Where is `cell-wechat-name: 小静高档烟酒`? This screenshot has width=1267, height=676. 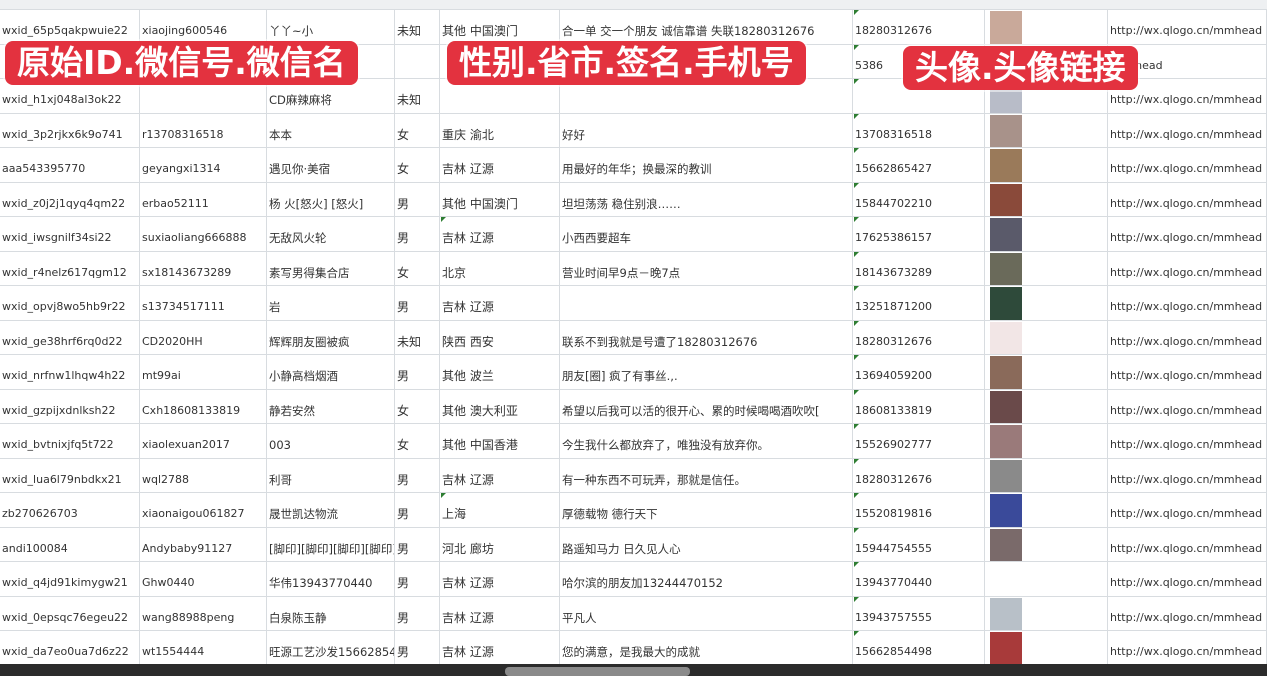
cell-wechat-name: 小静高档烟酒 is located at coordinates (331, 372).